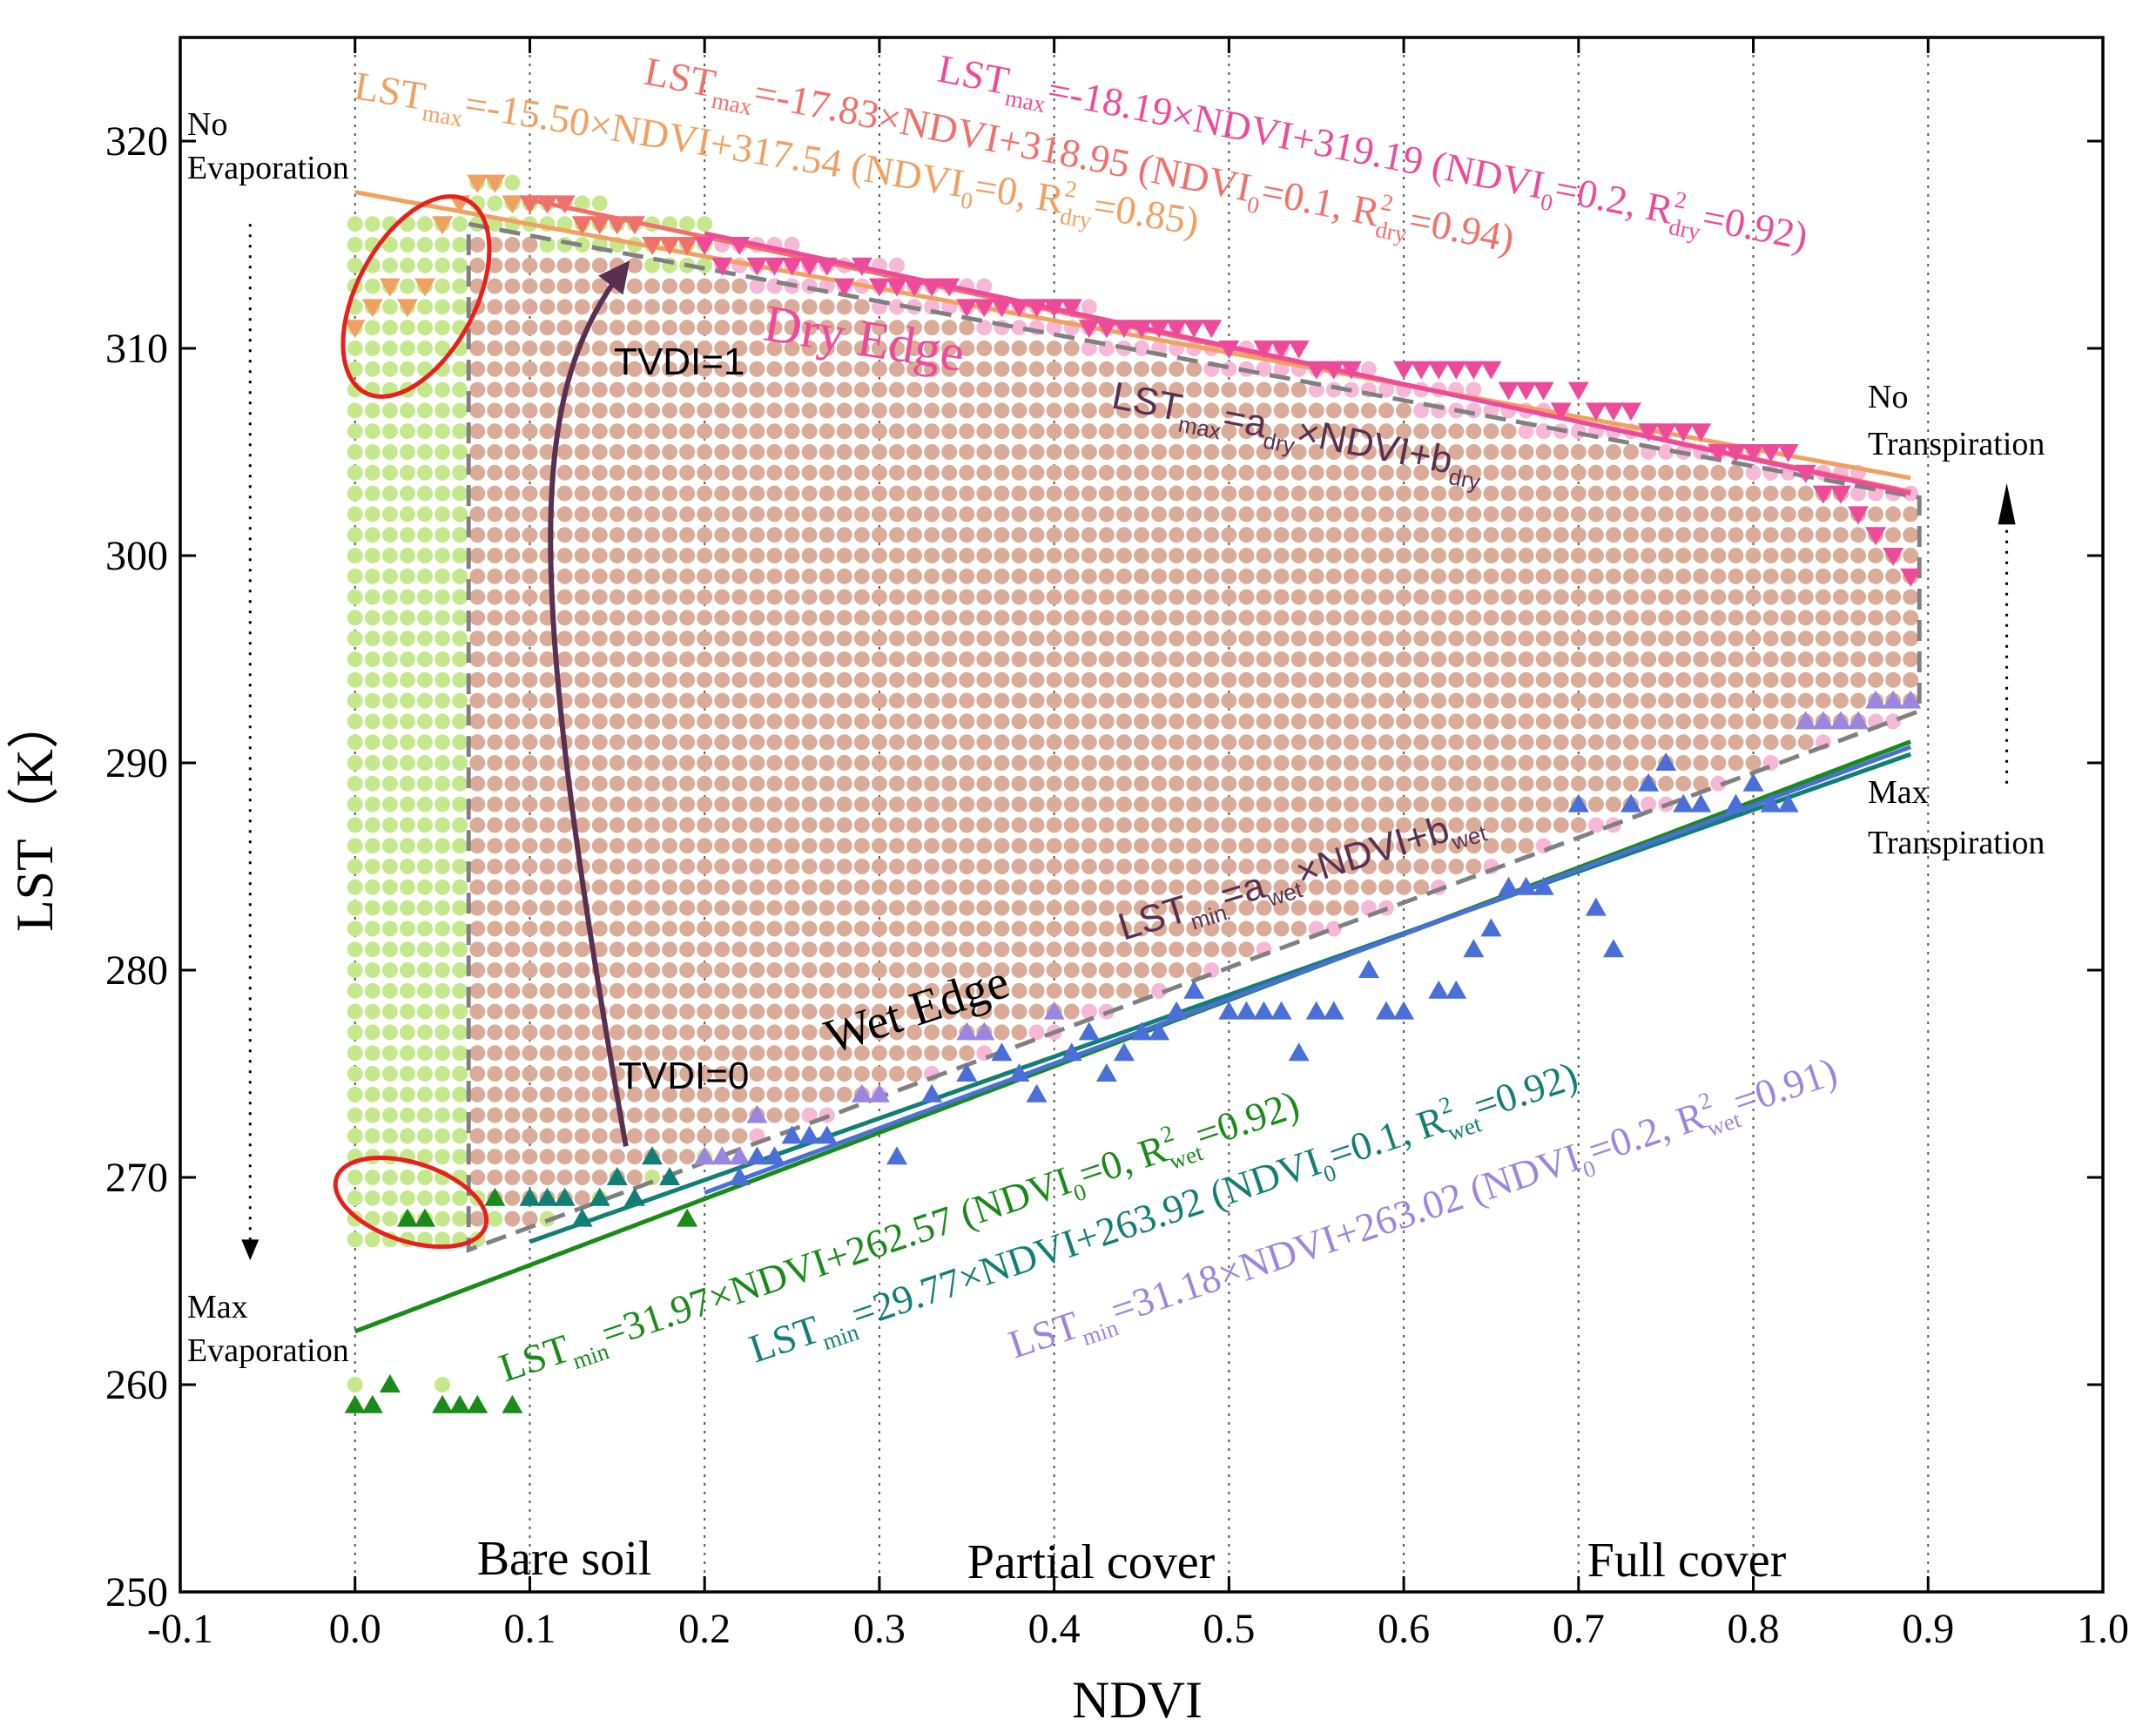 Image resolution: width=2156 pixels, height=1733 pixels. I want to click on tvdi-1-label: TVDI=1, so click(679, 362).